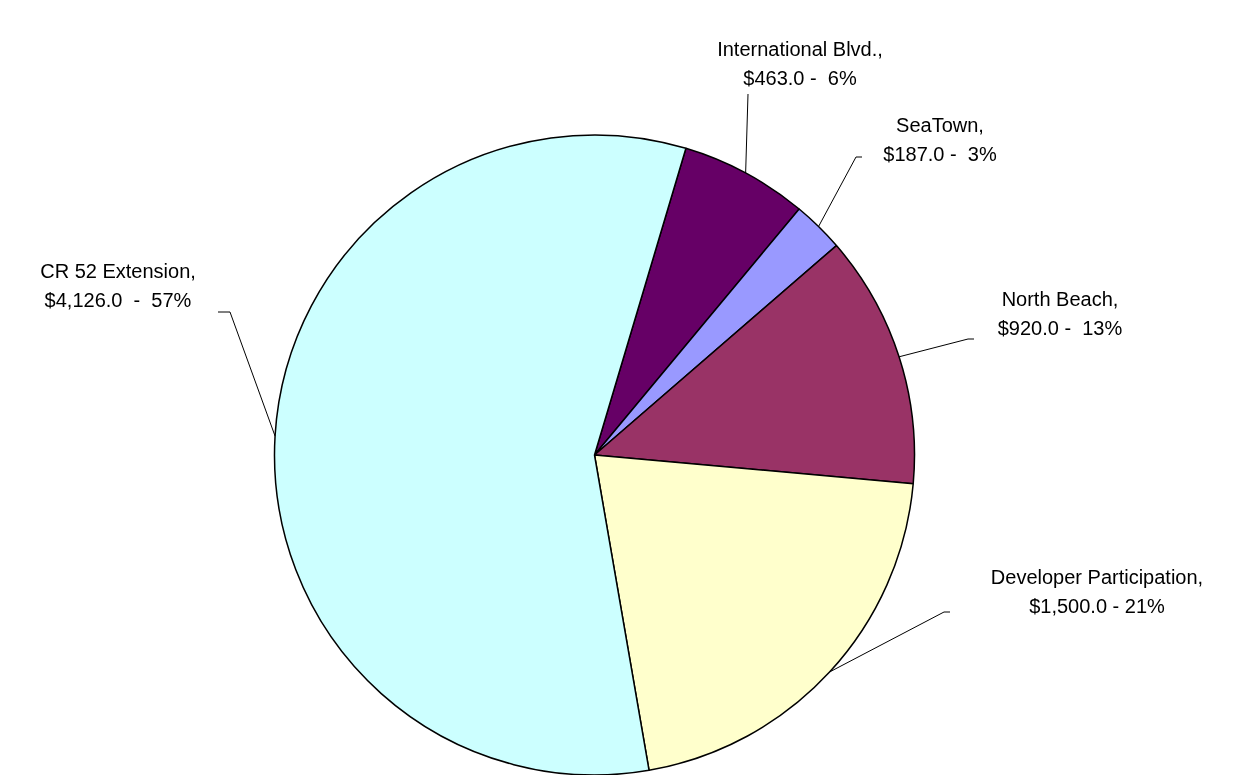  What do you see at coordinates (1097, 591) in the screenshot?
I see `slice-label: Developer Participation, $1,500.0 - 21%` at bounding box center [1097, 591].